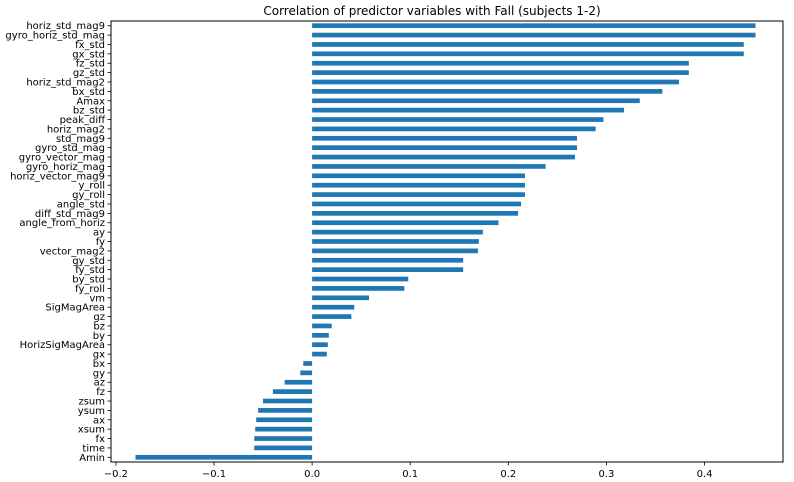 Image resolution: width=794 pixels, height=482 pixels. Describe the element at coordinates (90, 45) in the screenshot. I see `y-tick-label: fx_std` at that location.